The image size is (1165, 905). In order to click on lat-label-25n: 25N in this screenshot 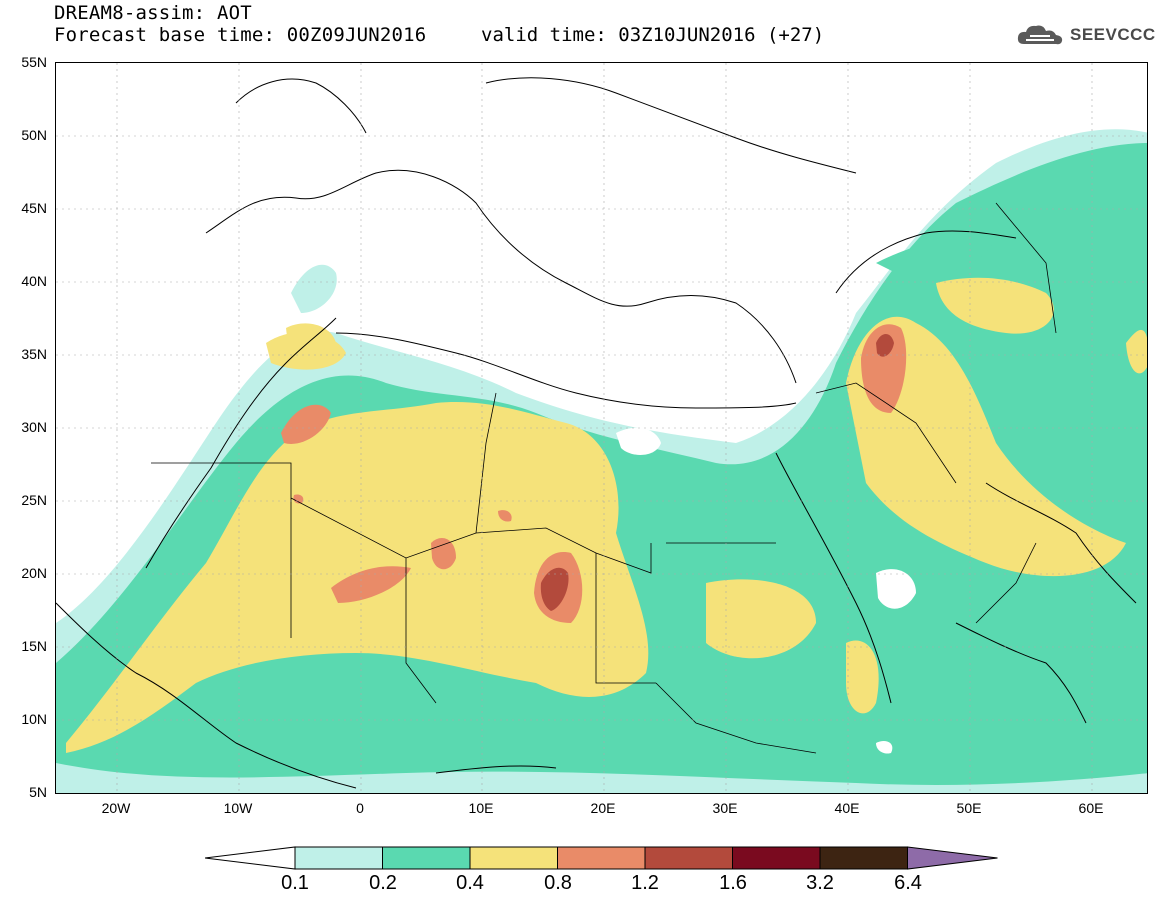, I will do `click(34, 500)`.